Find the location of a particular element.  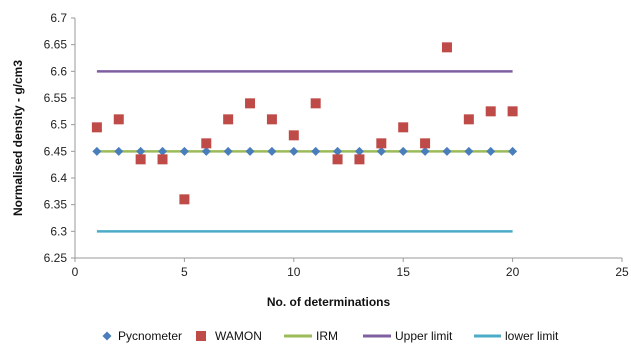

x-tick-label: 10 is located at coordinates (294, 272).